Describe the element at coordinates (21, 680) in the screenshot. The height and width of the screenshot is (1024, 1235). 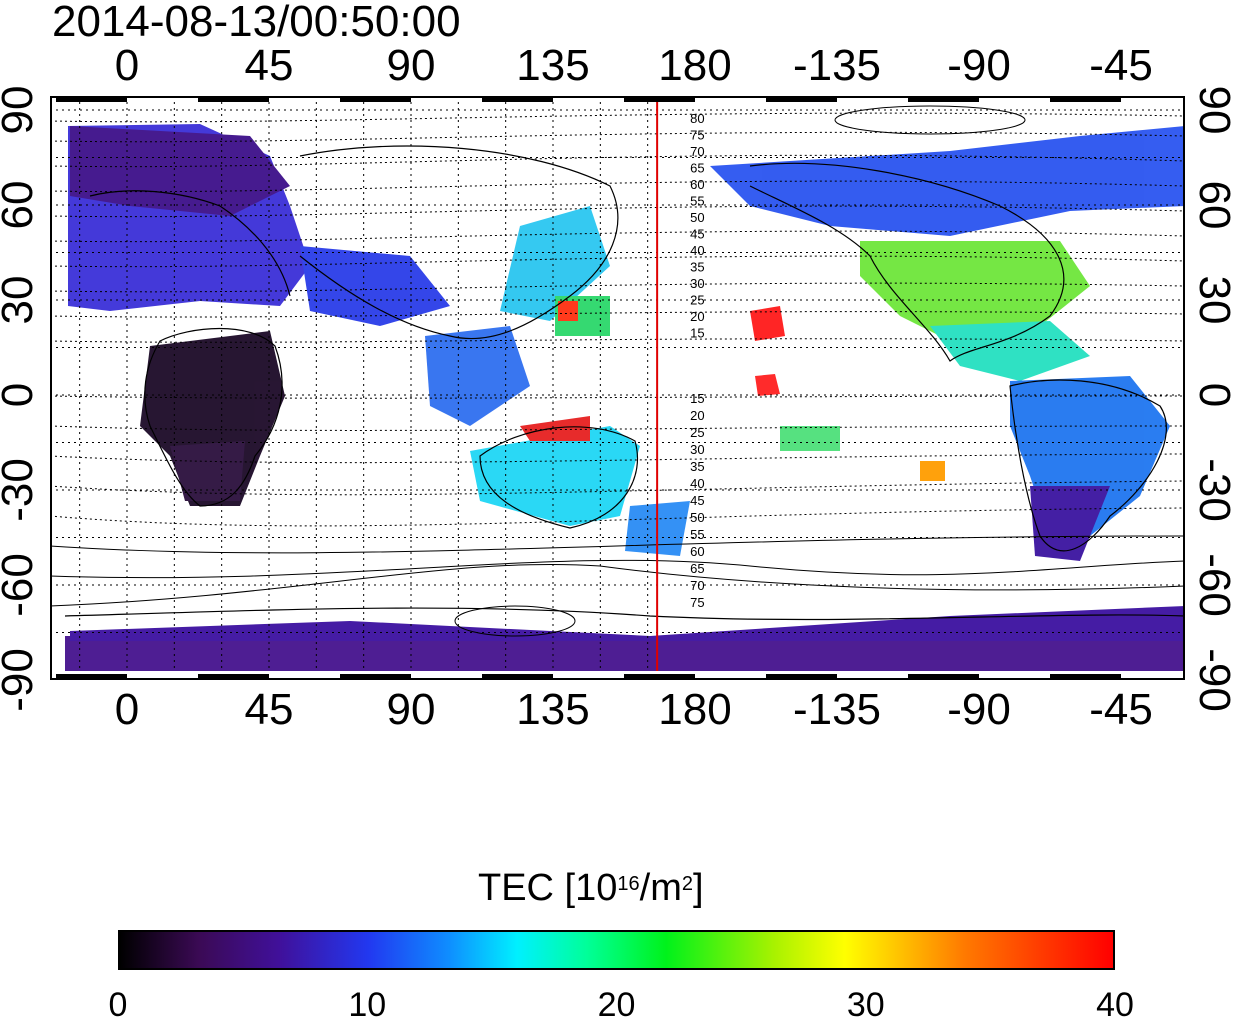
I see `left-lat-tick-label: -90` at that location.